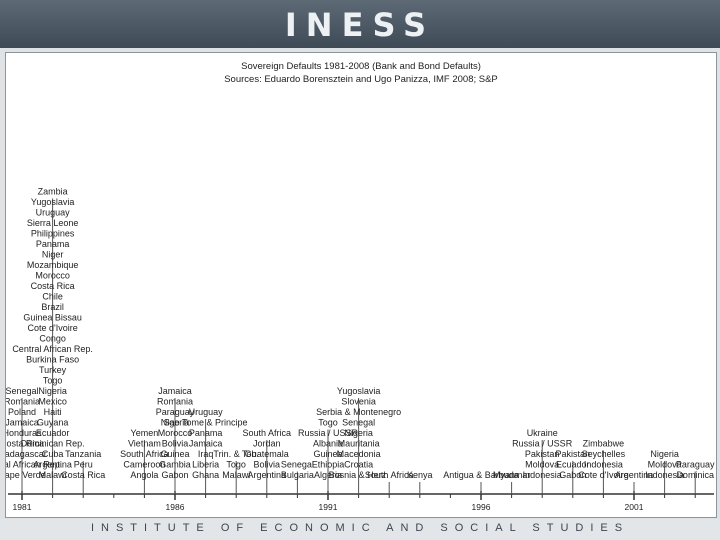  What do you see at coordinates (695, 475) in the screenshot?
I see `country-label: Dominica` at bounding box center [695, 475].